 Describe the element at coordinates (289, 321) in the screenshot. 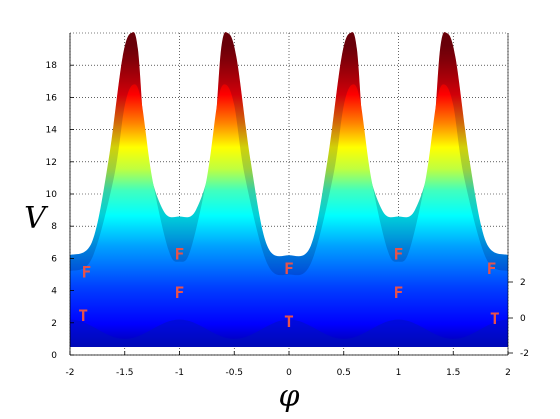

I see `marker-t-5: T` at that location.